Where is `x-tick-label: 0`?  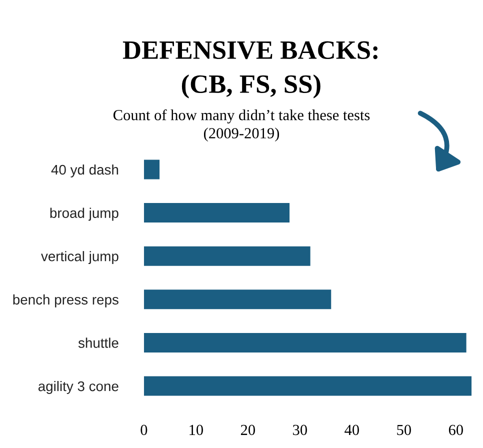
x-tick-label: 0 is located at coordinates (144, 430).